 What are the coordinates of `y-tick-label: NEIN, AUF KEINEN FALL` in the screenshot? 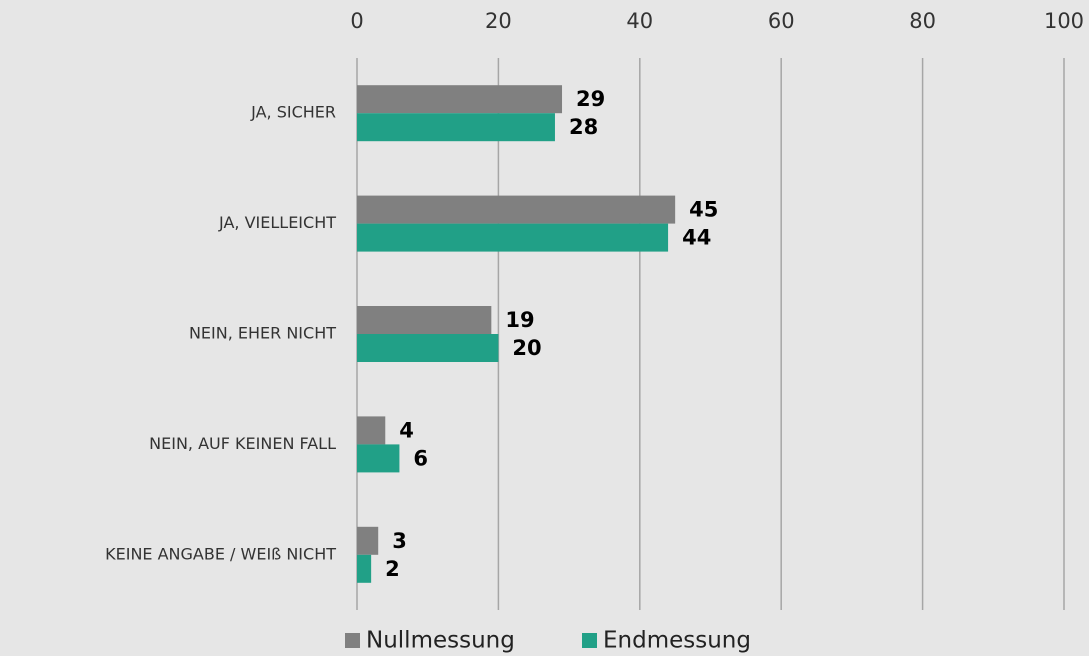 It's located at (242, 443).